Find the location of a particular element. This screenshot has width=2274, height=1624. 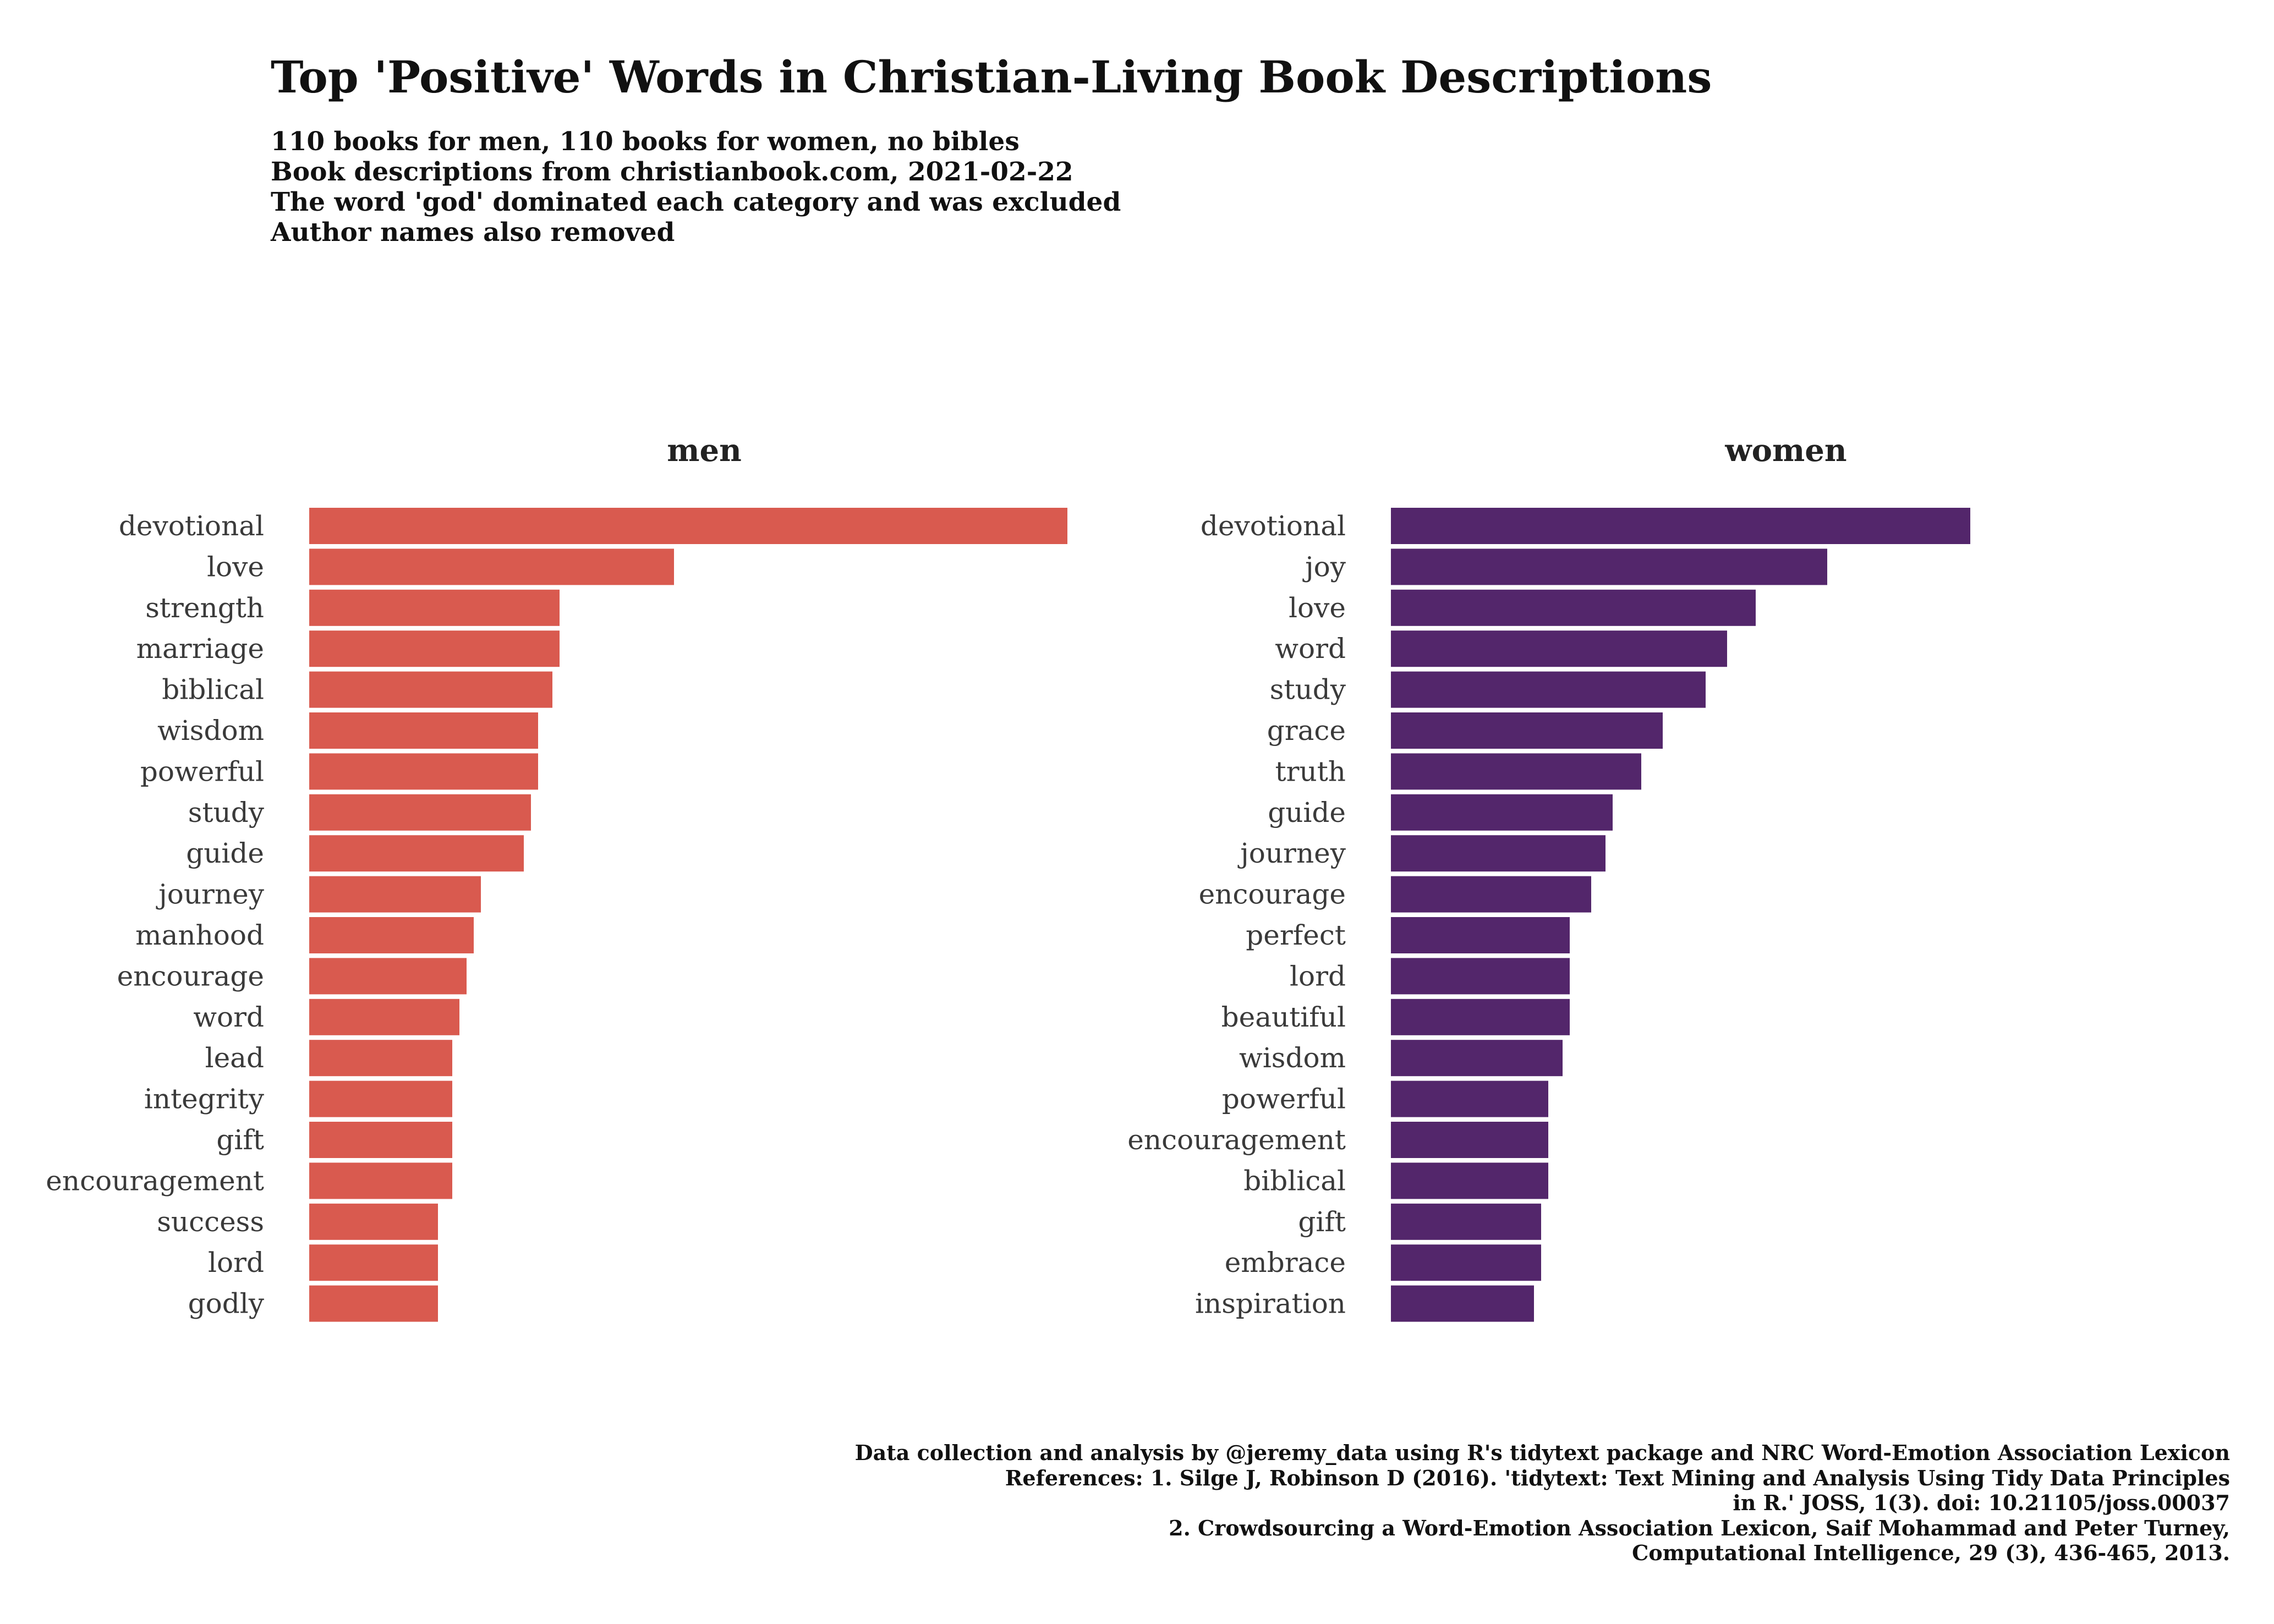

y-tick-label: lead is located at coordinates (234, 1058).